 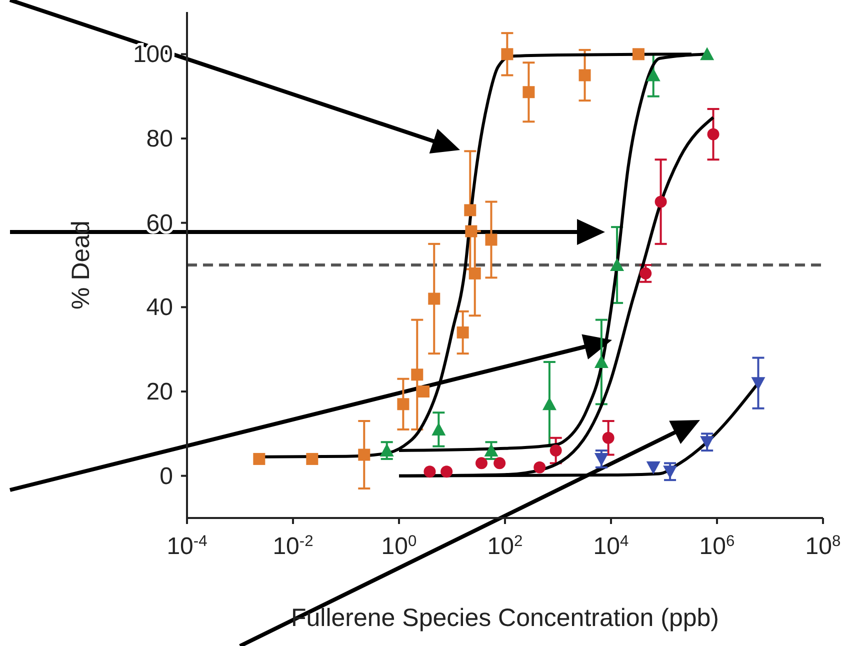 What do you see at coordinates (152, 54) in the screenshot?
I see `y-tick-label: 100` at bounding box center [152, 54].